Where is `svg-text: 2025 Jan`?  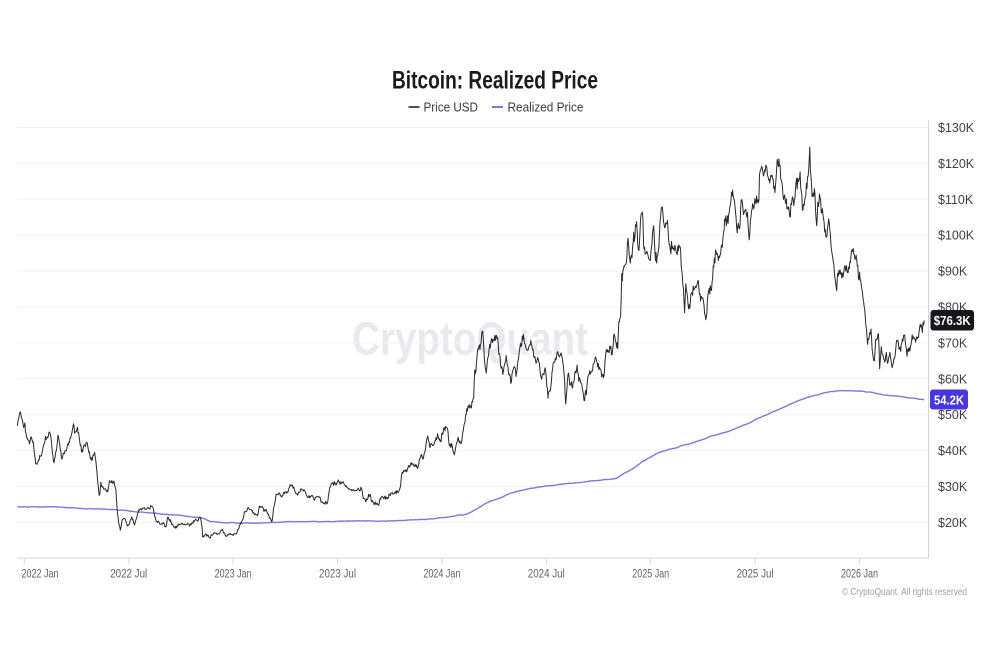 svg-text: 2025 Jan is located at coordinates (650, 575).